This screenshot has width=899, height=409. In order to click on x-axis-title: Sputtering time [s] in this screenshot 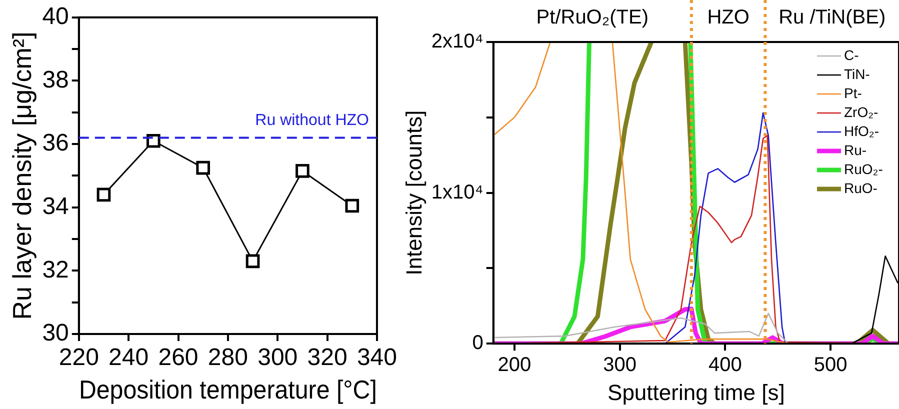, I will do `click(696, 392)`.